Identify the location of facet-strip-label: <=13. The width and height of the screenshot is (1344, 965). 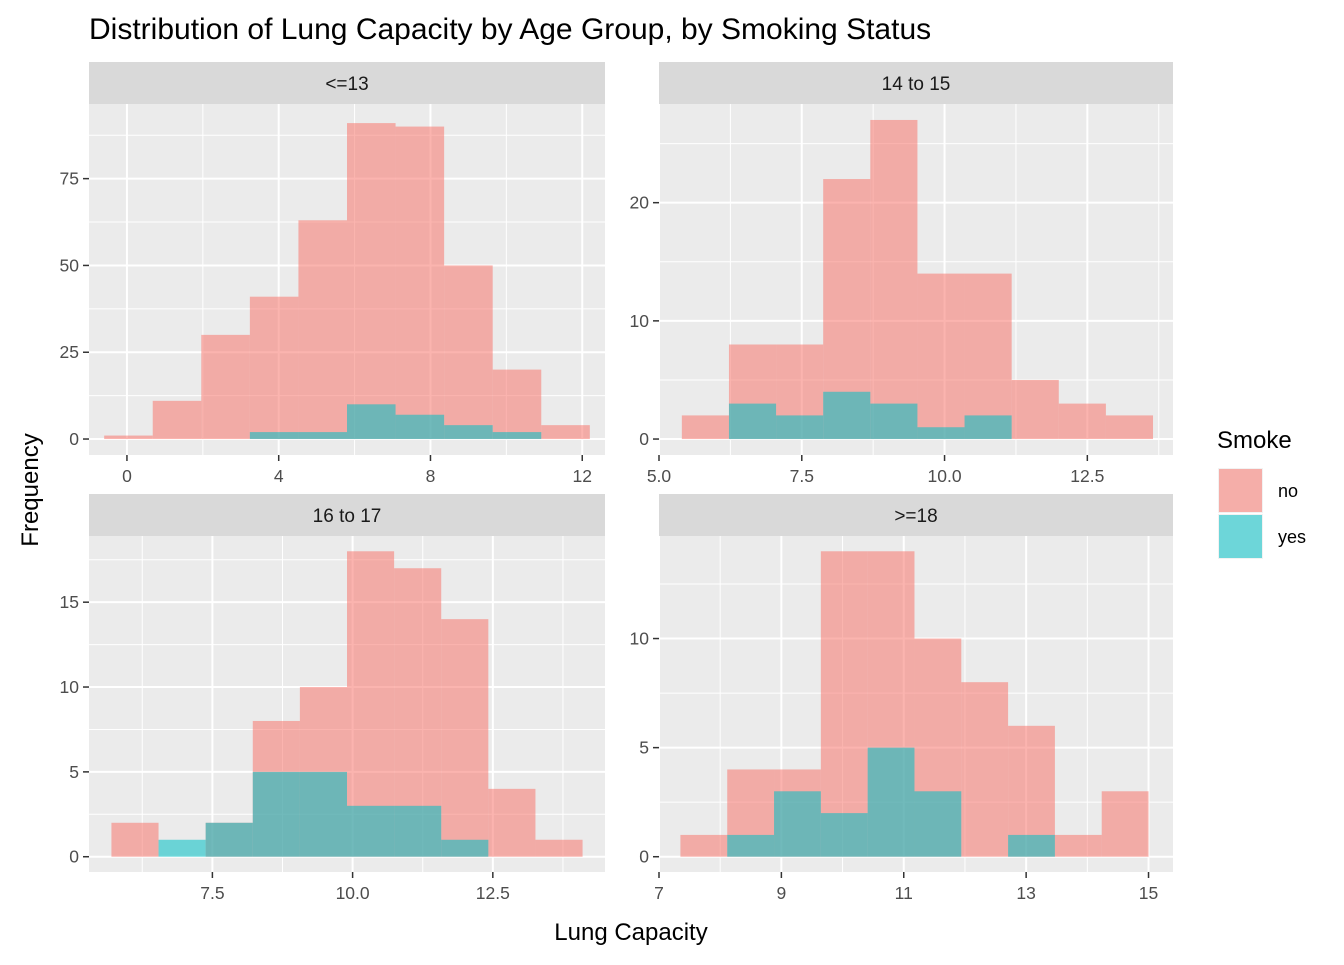
(346, 84).